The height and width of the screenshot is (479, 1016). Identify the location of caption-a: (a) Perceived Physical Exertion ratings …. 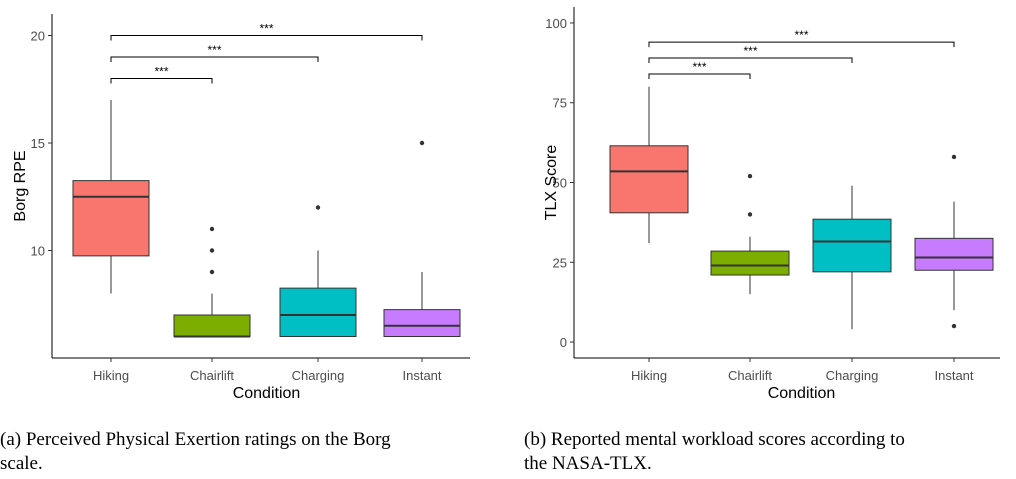
(195, 452).